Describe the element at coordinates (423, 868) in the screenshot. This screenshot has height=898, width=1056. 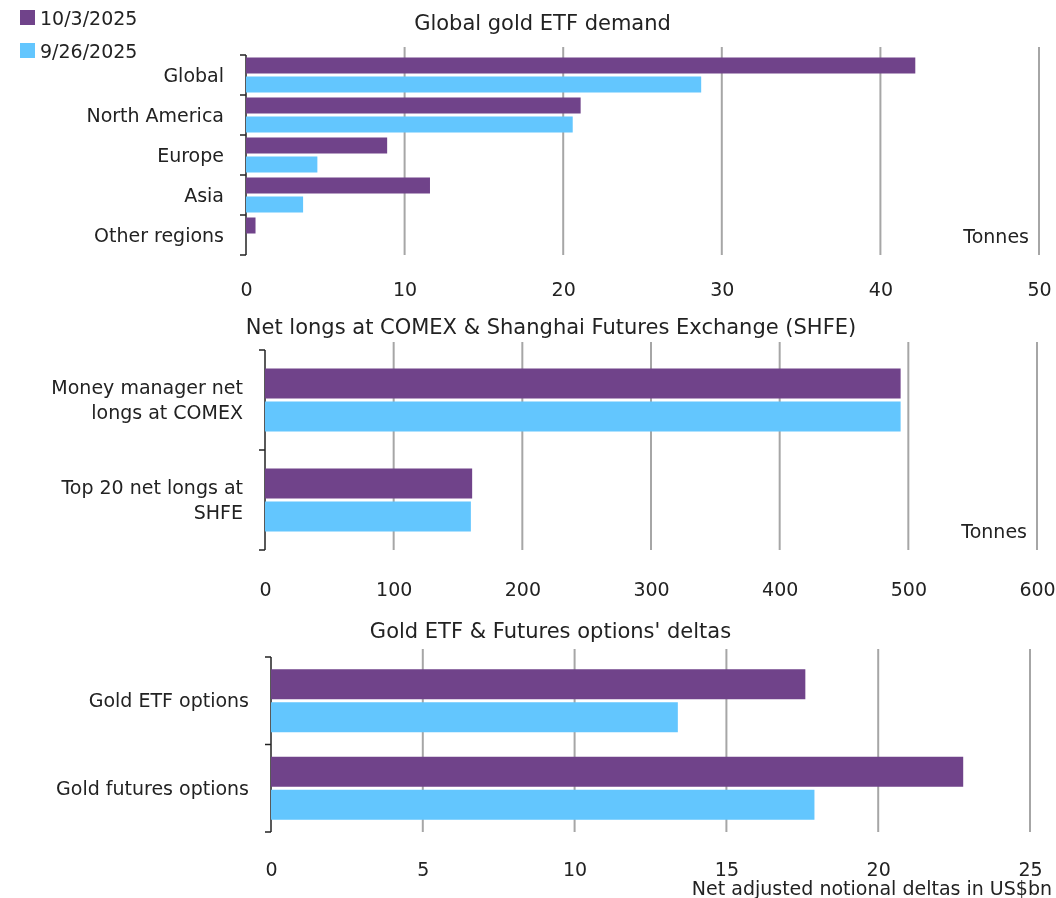
I see `x-tick-label: 5` at that location.